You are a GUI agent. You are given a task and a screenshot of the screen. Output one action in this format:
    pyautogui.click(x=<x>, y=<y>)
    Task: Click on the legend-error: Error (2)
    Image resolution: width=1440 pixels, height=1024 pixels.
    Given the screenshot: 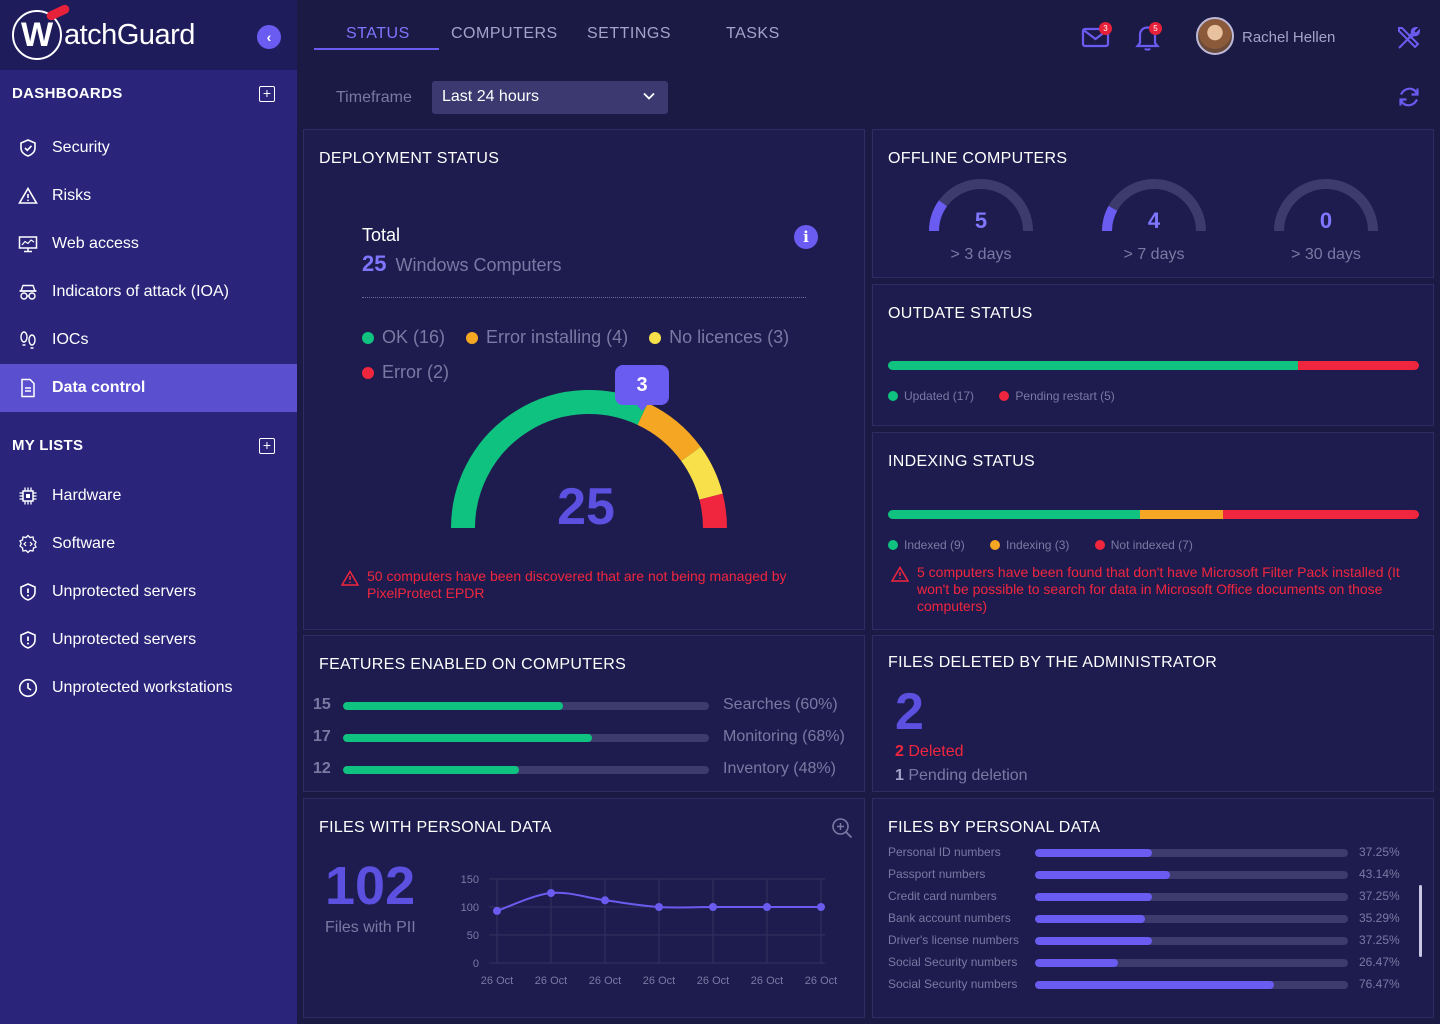 What is the action you would take?
    pyautogui.click(x=405, y=372)
    